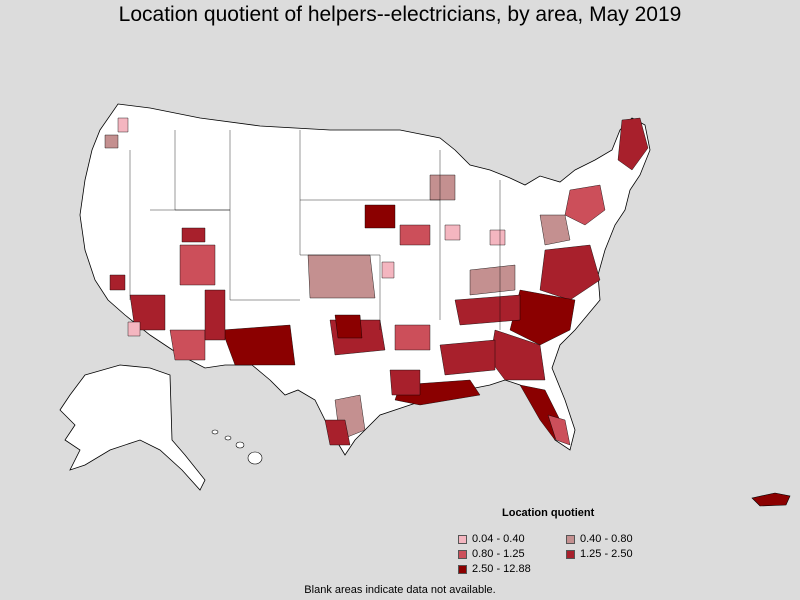 The width and height of the screenshot is (800, 600). I want to click on legend-item-0-80-1-25: 0.80 - 1.25, so click(491, 554).